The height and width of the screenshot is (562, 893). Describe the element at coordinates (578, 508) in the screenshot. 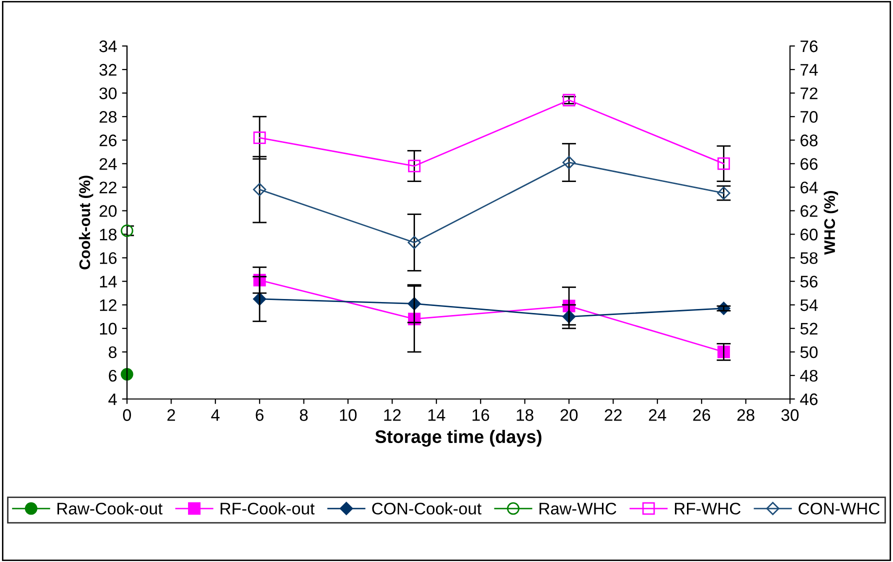

I see `legend-label: Raw-WHC` at that location.